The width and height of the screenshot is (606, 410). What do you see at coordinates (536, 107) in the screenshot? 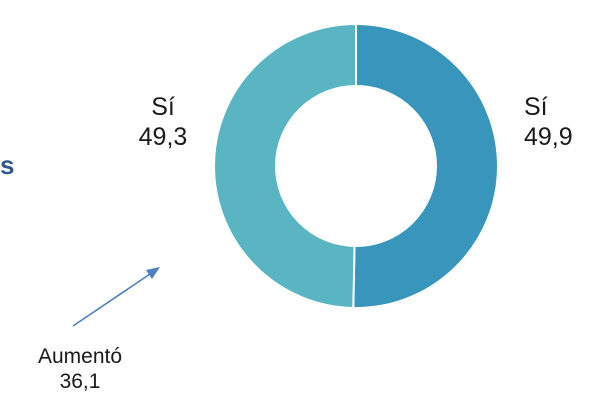
I see `slice-right-category: Sí` at bounding box center [536, 107].